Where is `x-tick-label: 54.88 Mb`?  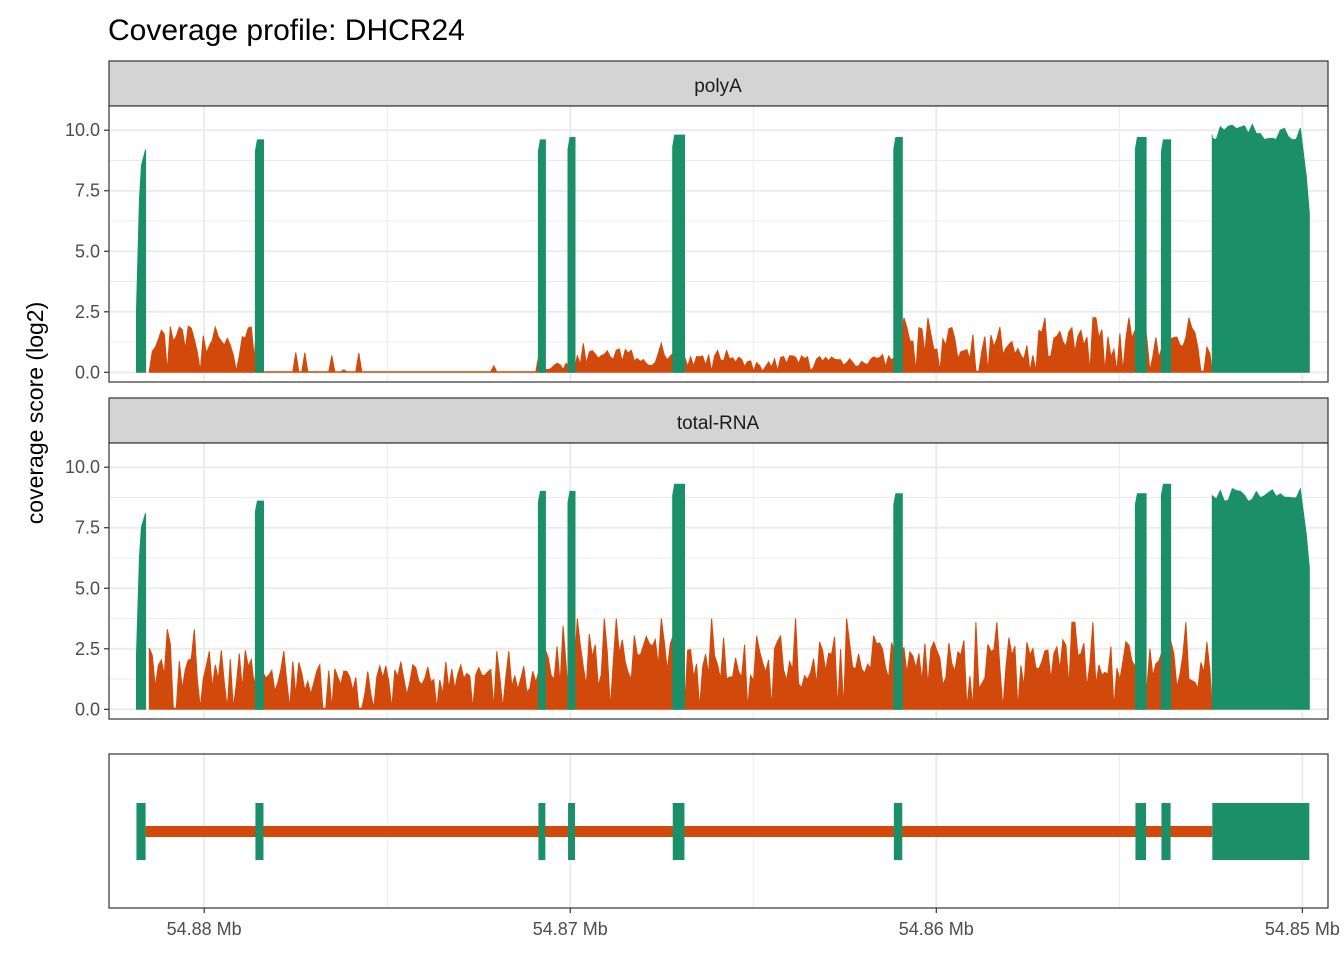 x-tick-label: 54.88 Mb is located at coordinates (204, 929).